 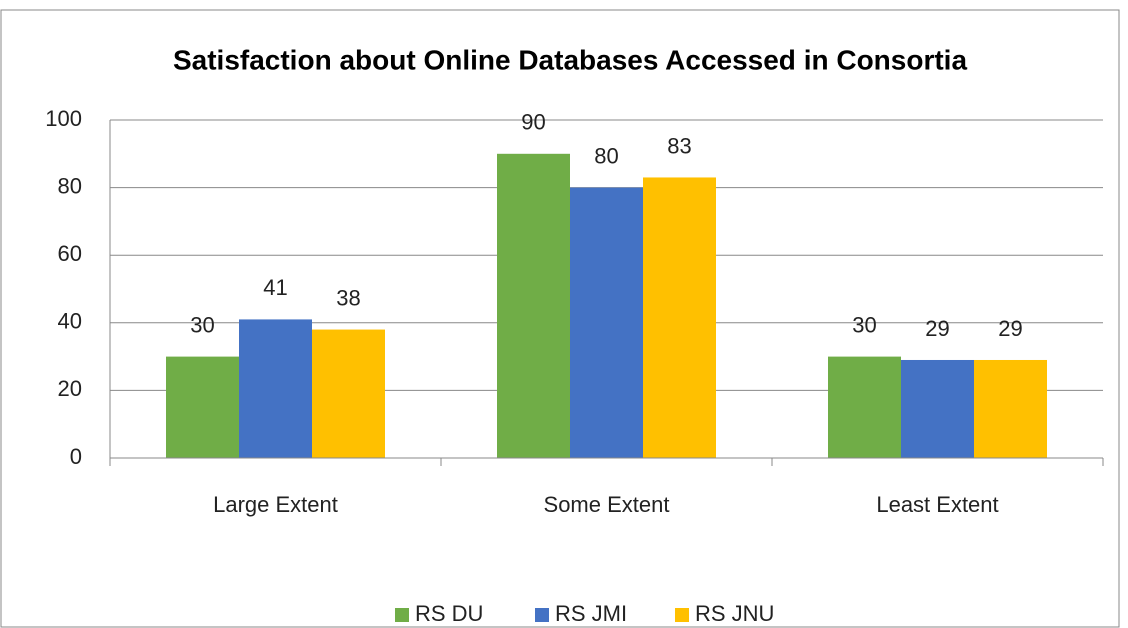 What do you see at coordinates (70, 253) in the screenshot?
I see `y-tick-label: 60` at bounding box center [70, 253].